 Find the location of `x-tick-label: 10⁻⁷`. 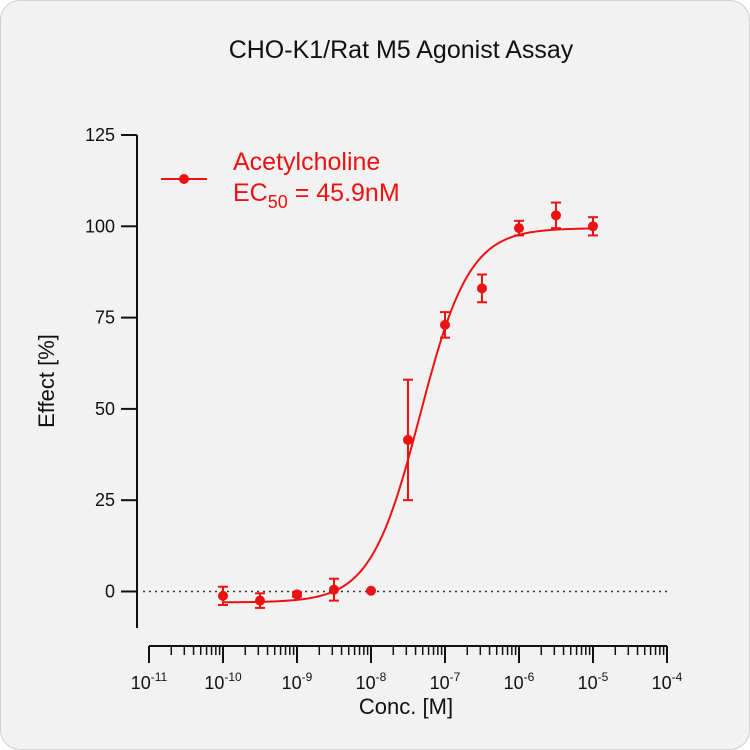

x-tick-label: 10⁻⁷ is located at coordinates (445, 681).